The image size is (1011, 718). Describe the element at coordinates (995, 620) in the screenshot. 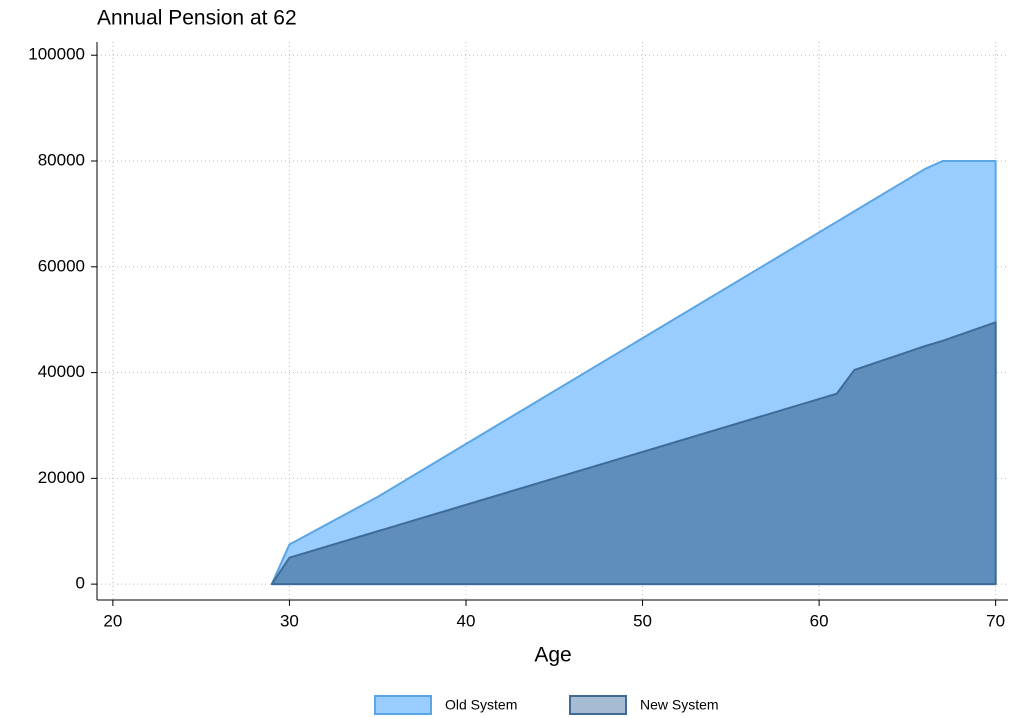

I see `x-tick-label: 70` at that location.